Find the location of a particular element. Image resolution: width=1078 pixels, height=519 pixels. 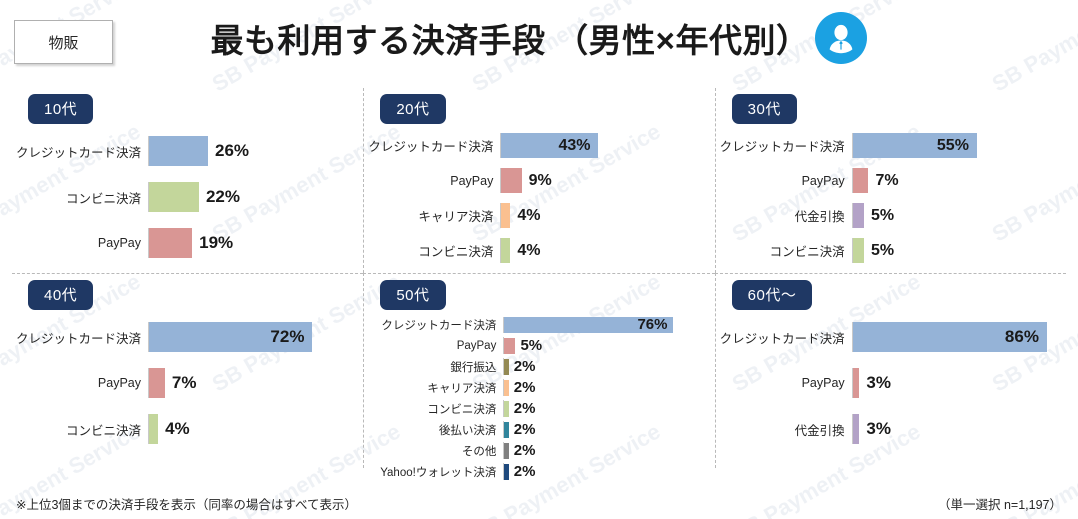

bar-value-label: 76% is located at coordinates (652, 324).